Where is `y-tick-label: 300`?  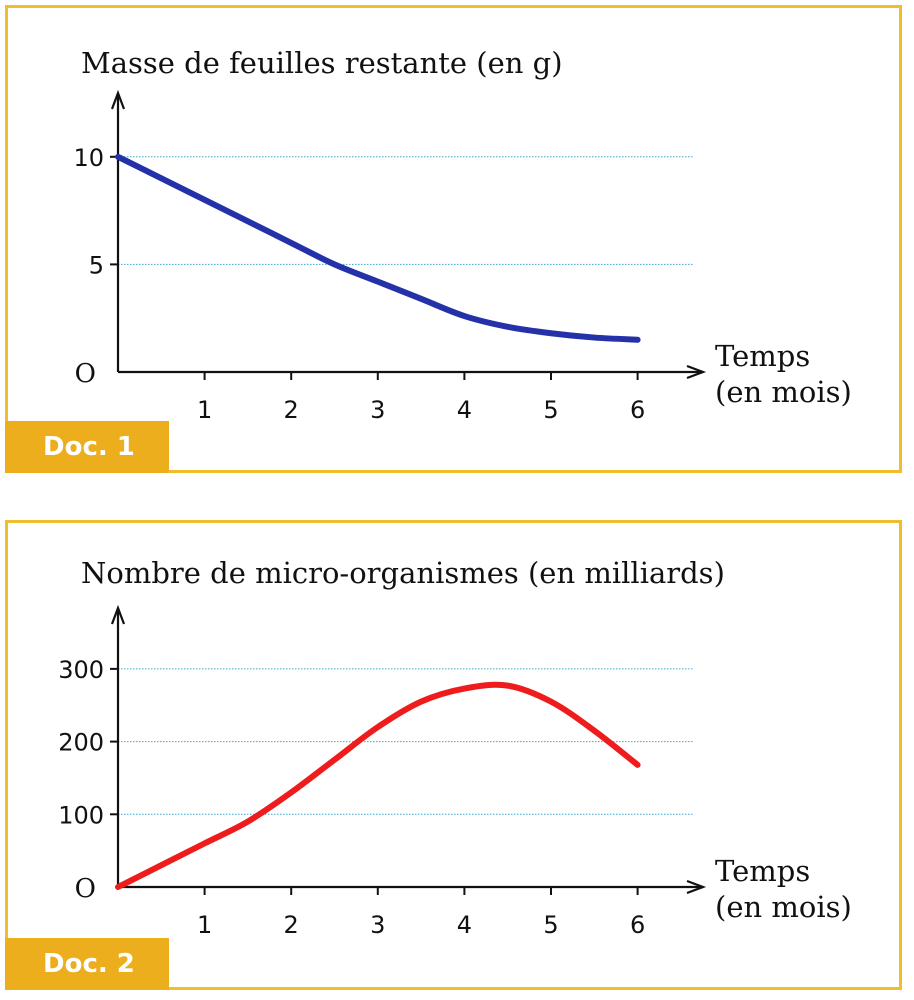 y-tick-label: 300 is located at coordinates (81, 670).